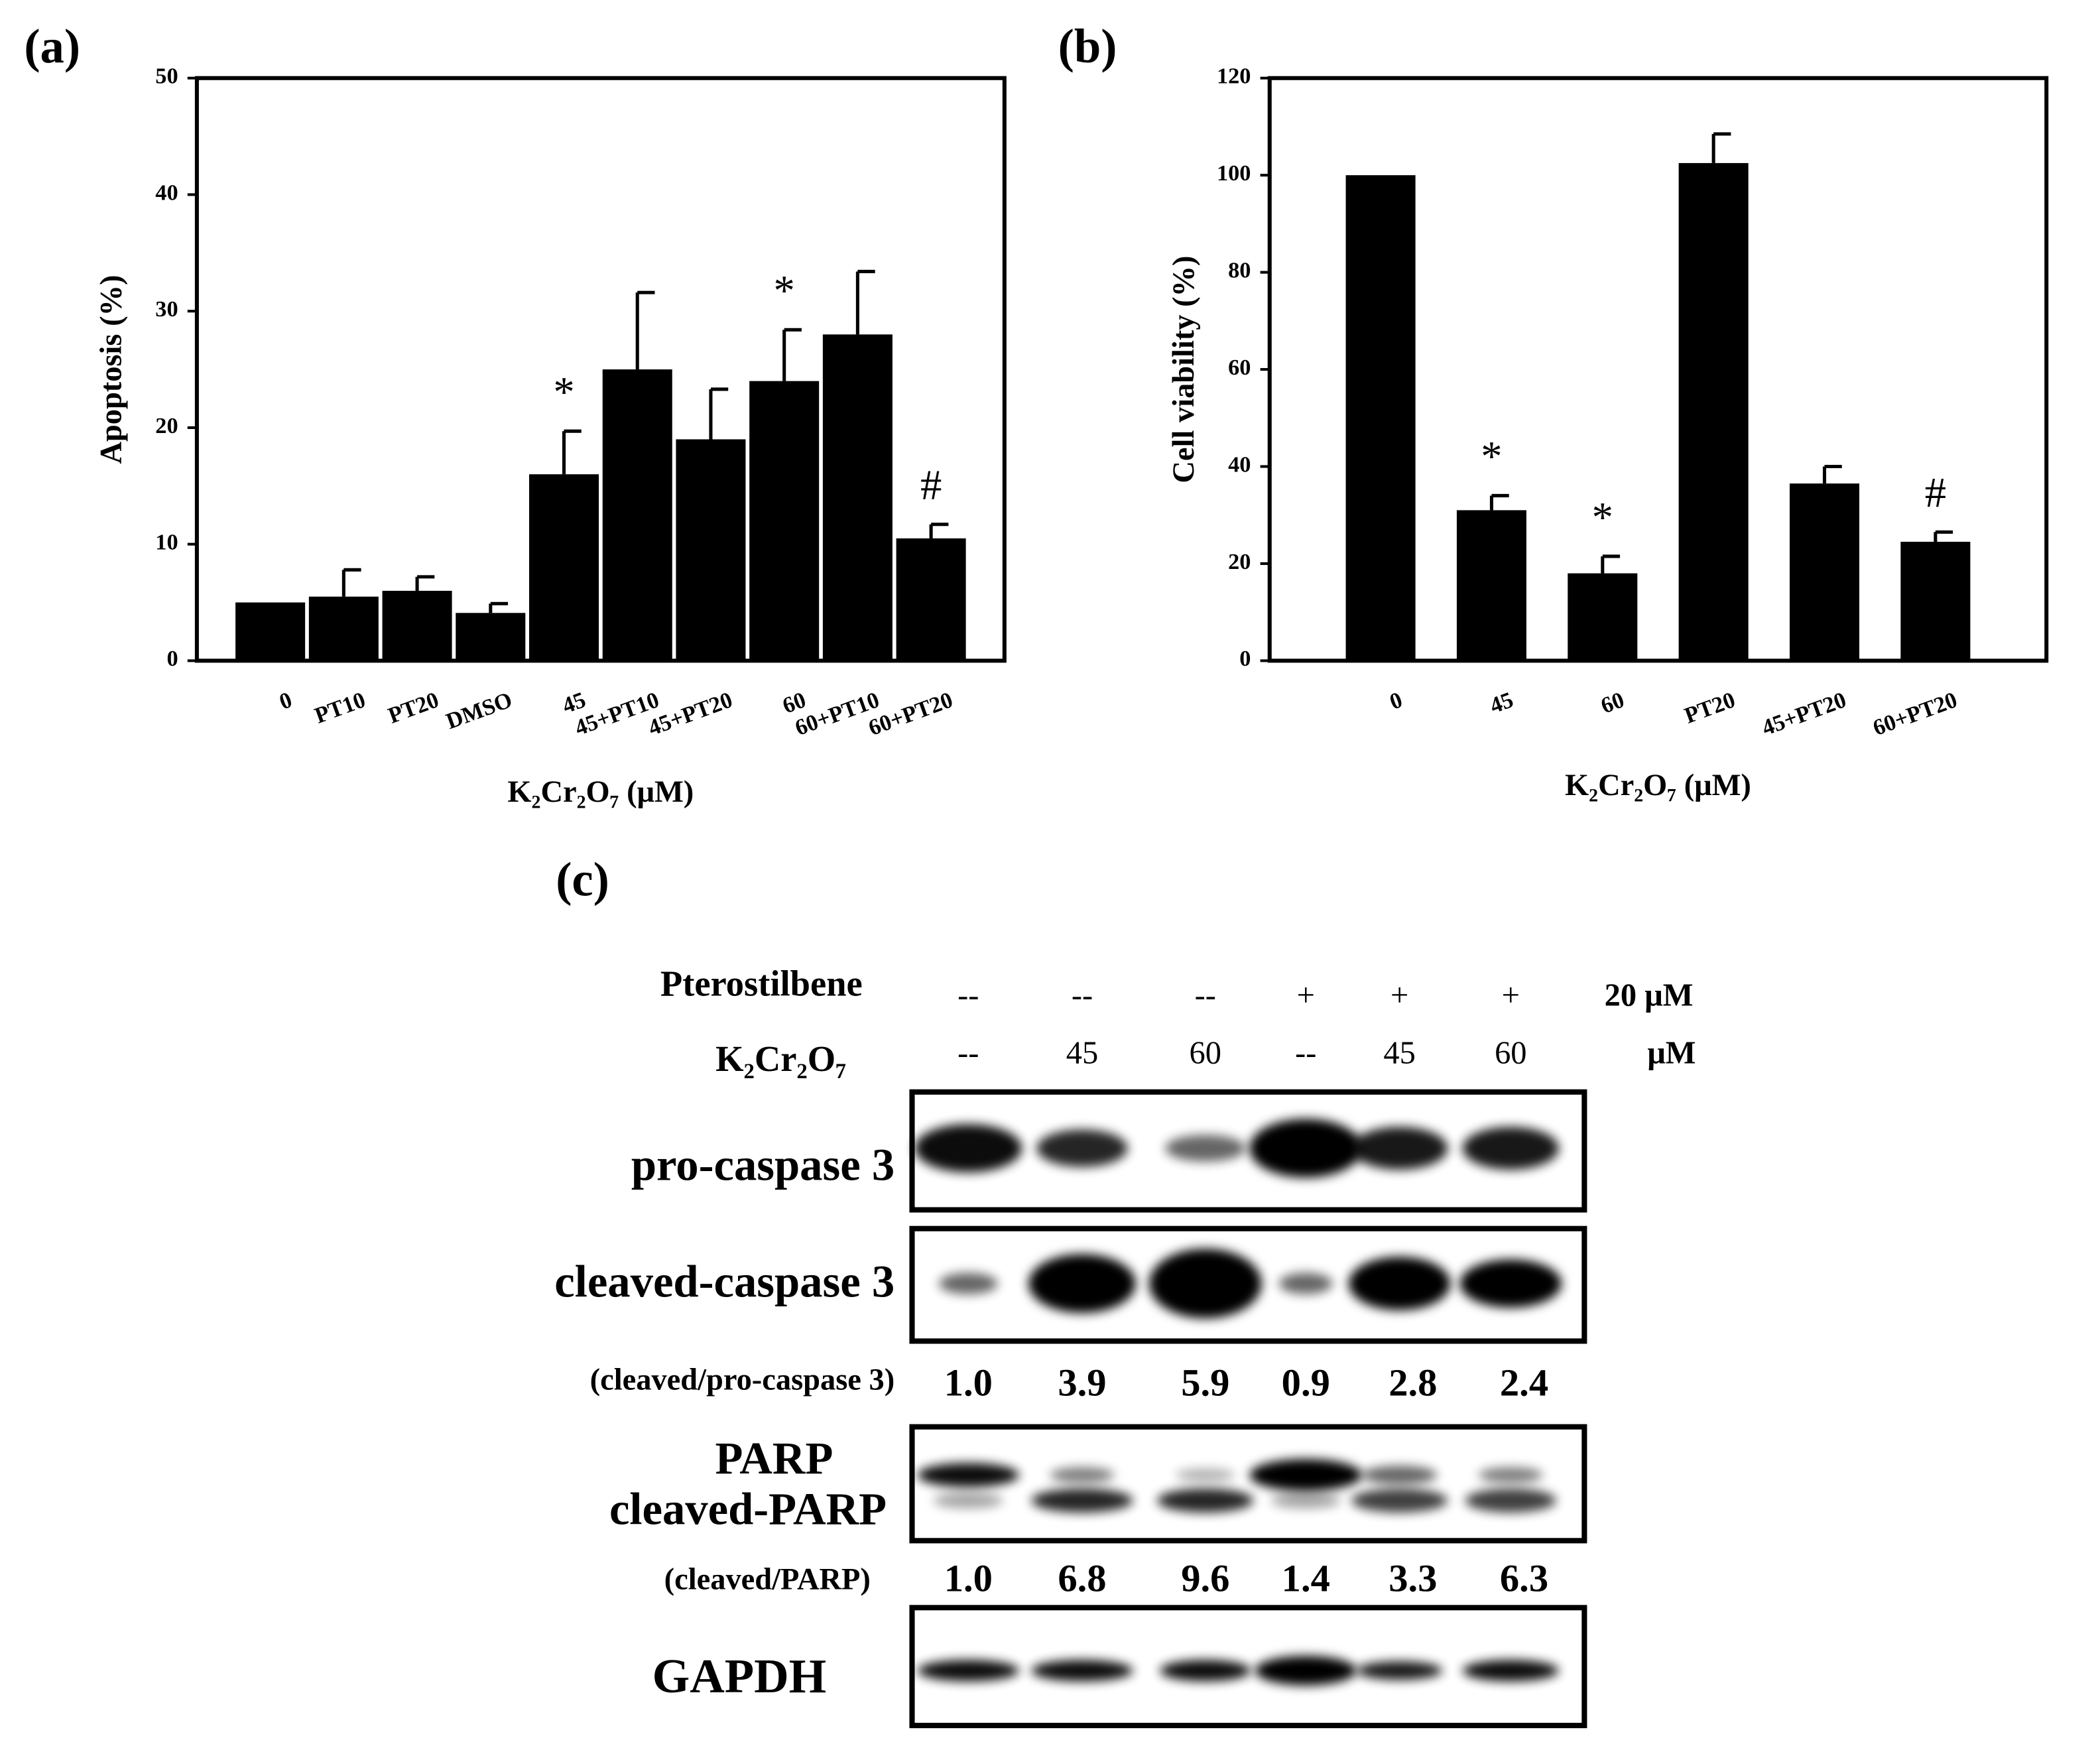 Image resolution: width=2100 pixels, height=1746 pixels. Describe the element at coordinates (1245, 658) in the screenshot. I see `y-tick-label: 0` at that location.